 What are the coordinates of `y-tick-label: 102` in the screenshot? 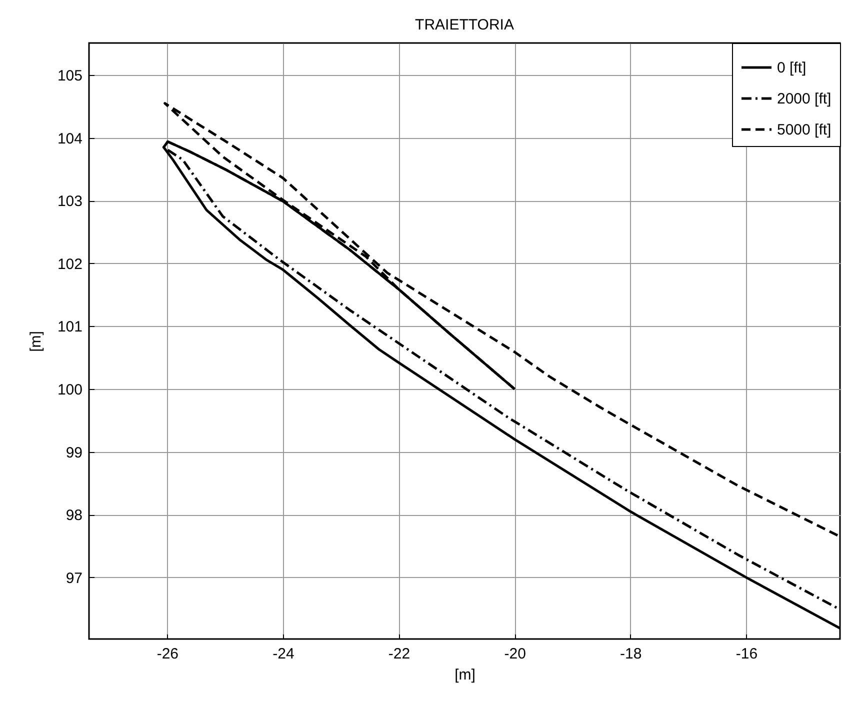 It's located at (69, 264).